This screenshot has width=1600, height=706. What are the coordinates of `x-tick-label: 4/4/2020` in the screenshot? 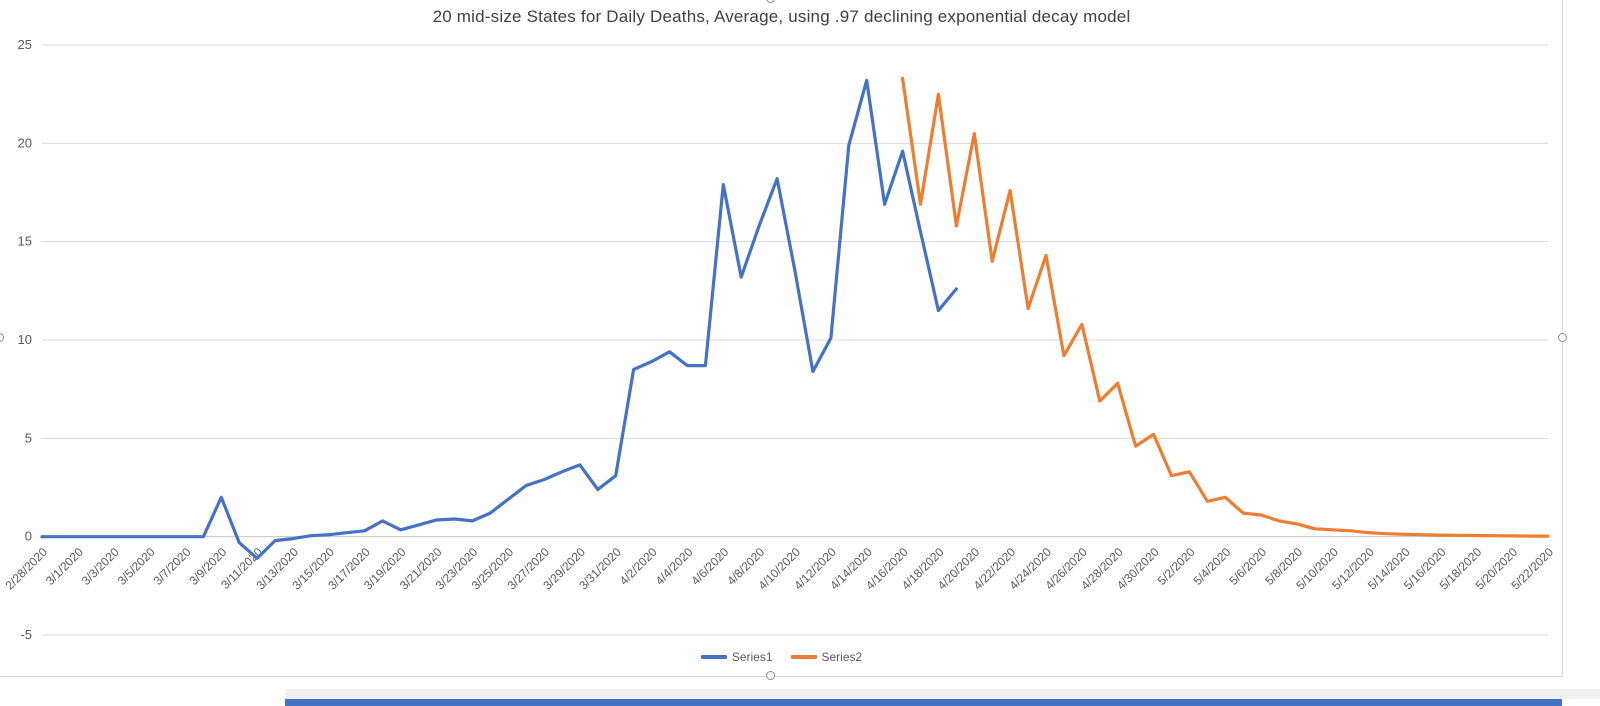 It's located at (674, 566).